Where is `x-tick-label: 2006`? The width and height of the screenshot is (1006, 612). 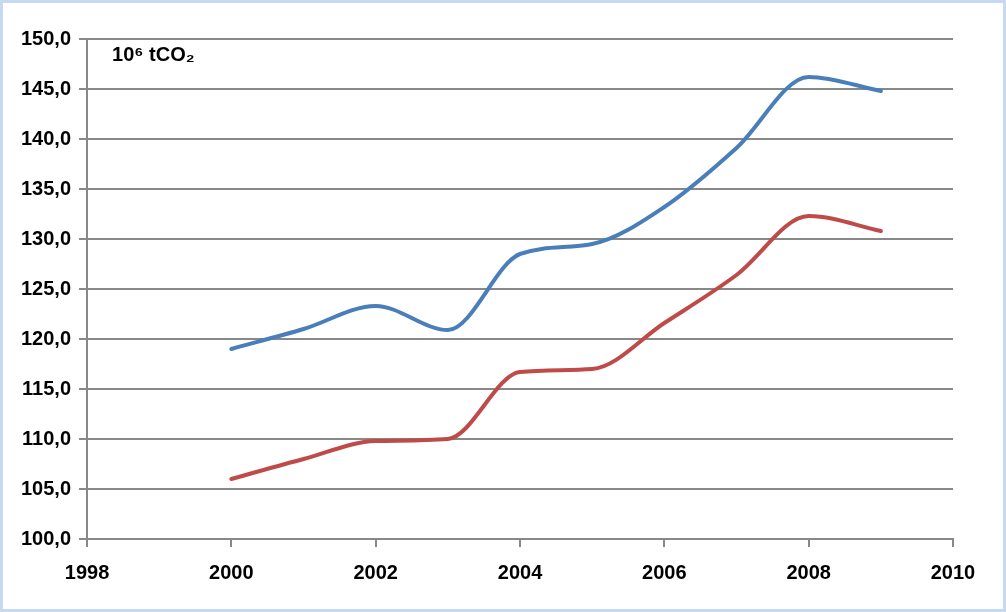 x-tick-label: 2006 is located at coordinates (664, 571).